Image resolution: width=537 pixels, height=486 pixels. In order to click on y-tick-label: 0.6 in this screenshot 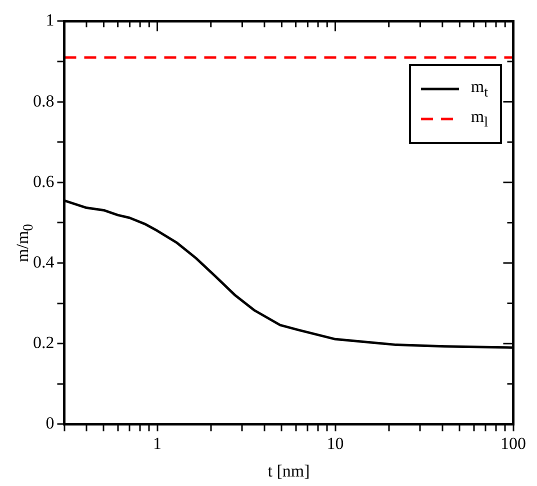, I will do `click(43, 181)`.